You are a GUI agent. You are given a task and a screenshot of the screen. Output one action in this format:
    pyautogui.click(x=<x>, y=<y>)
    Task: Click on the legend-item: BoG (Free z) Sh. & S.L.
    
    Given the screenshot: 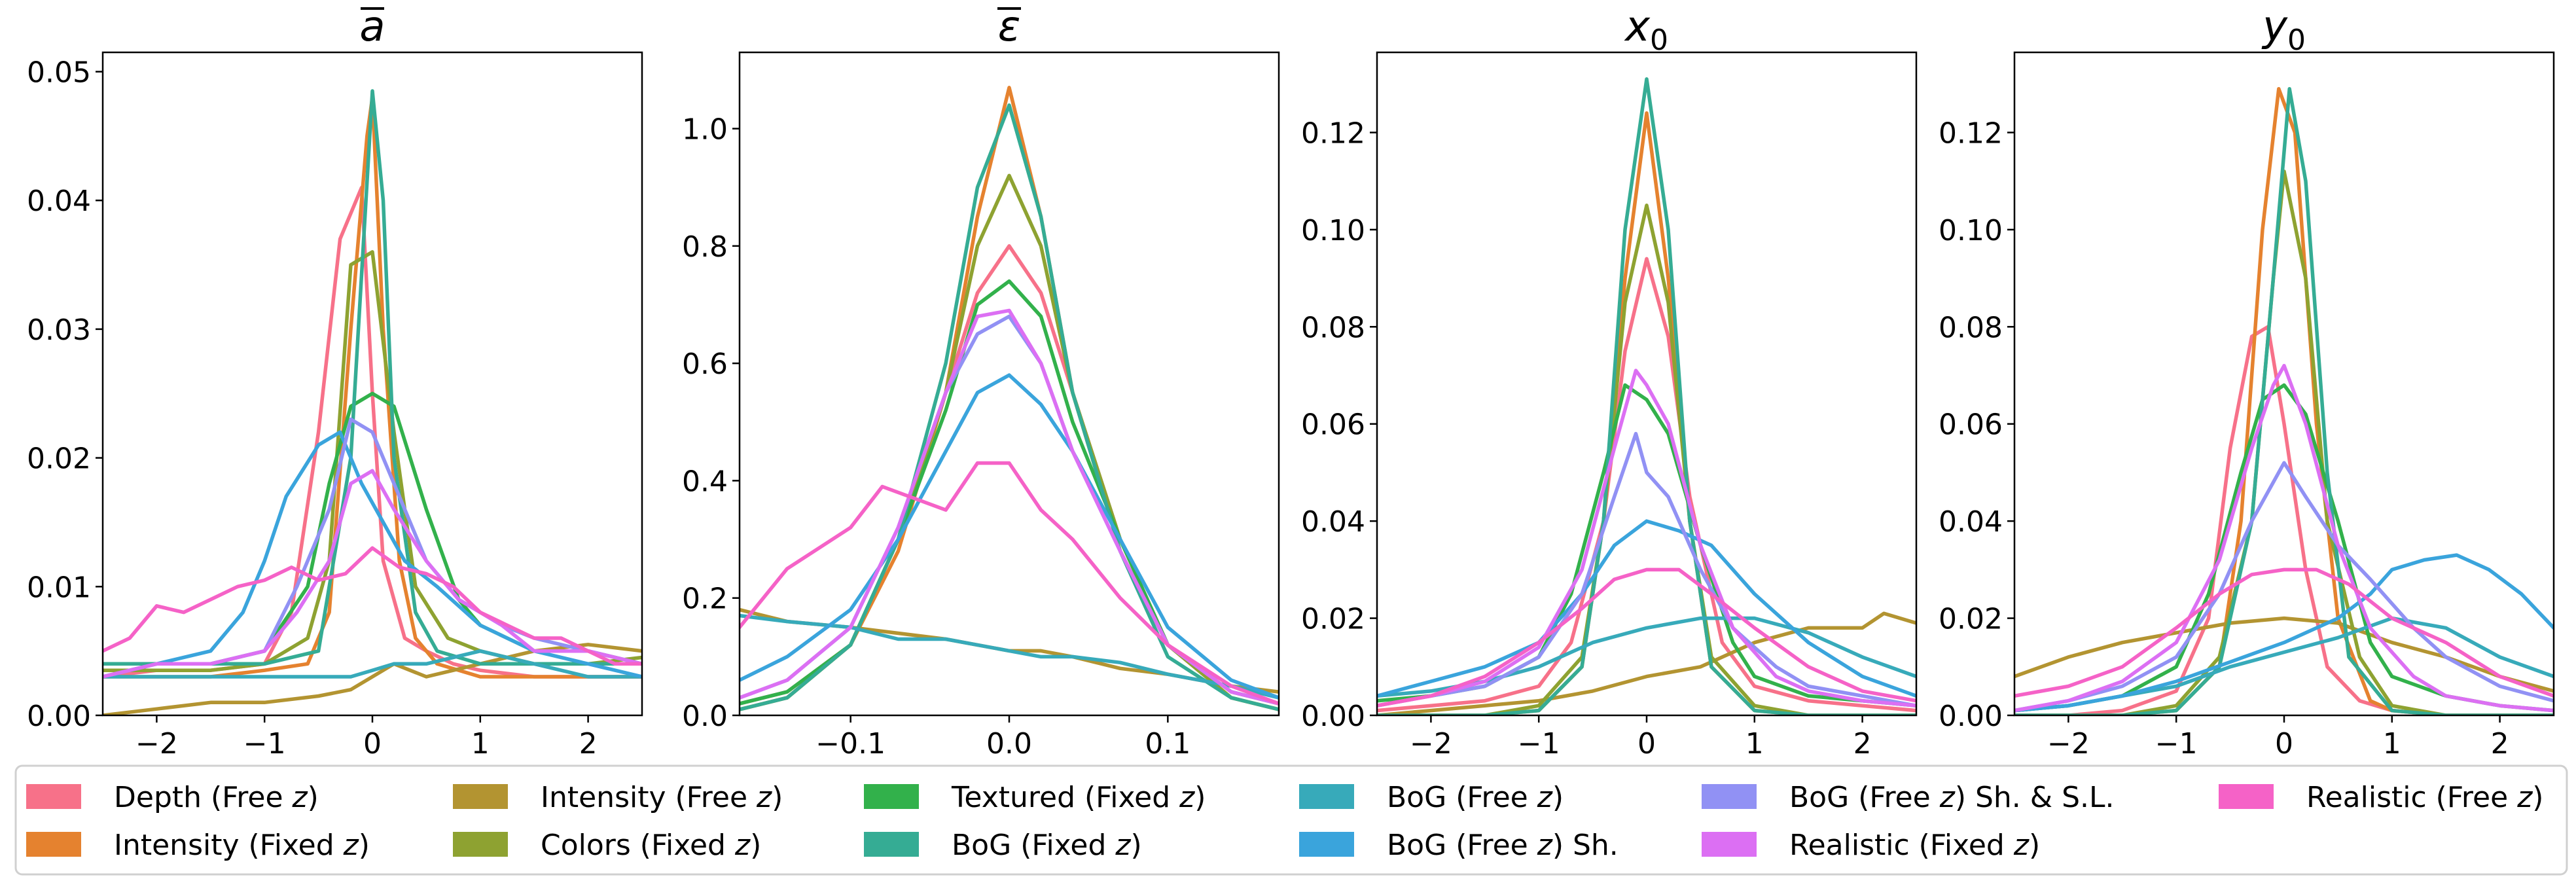 What is the action you would take?
    pyautogui.click(x=1908, y=798)
    